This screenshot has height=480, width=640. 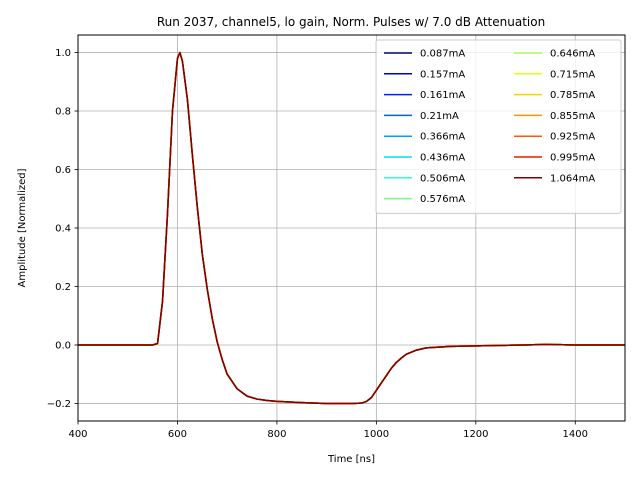 What do you see at coordinates (442, 178) in the screenshot?
I see `legend-label: 0.506mA` at bounding box center [442, 178].